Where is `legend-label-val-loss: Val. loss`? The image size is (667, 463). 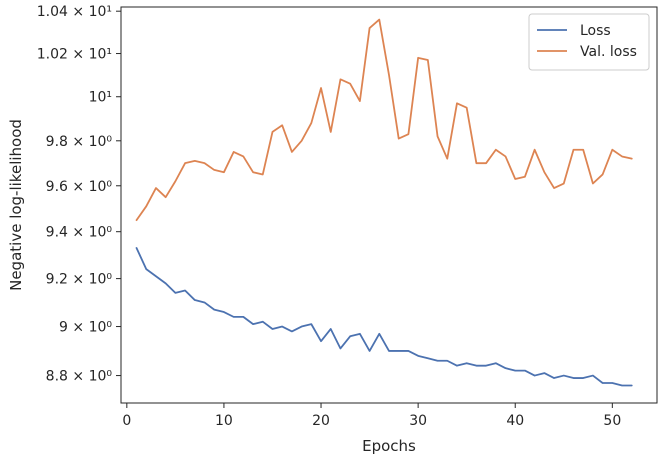
legend-label-val-loss: Val. loss is located at coordinates (608, 52).